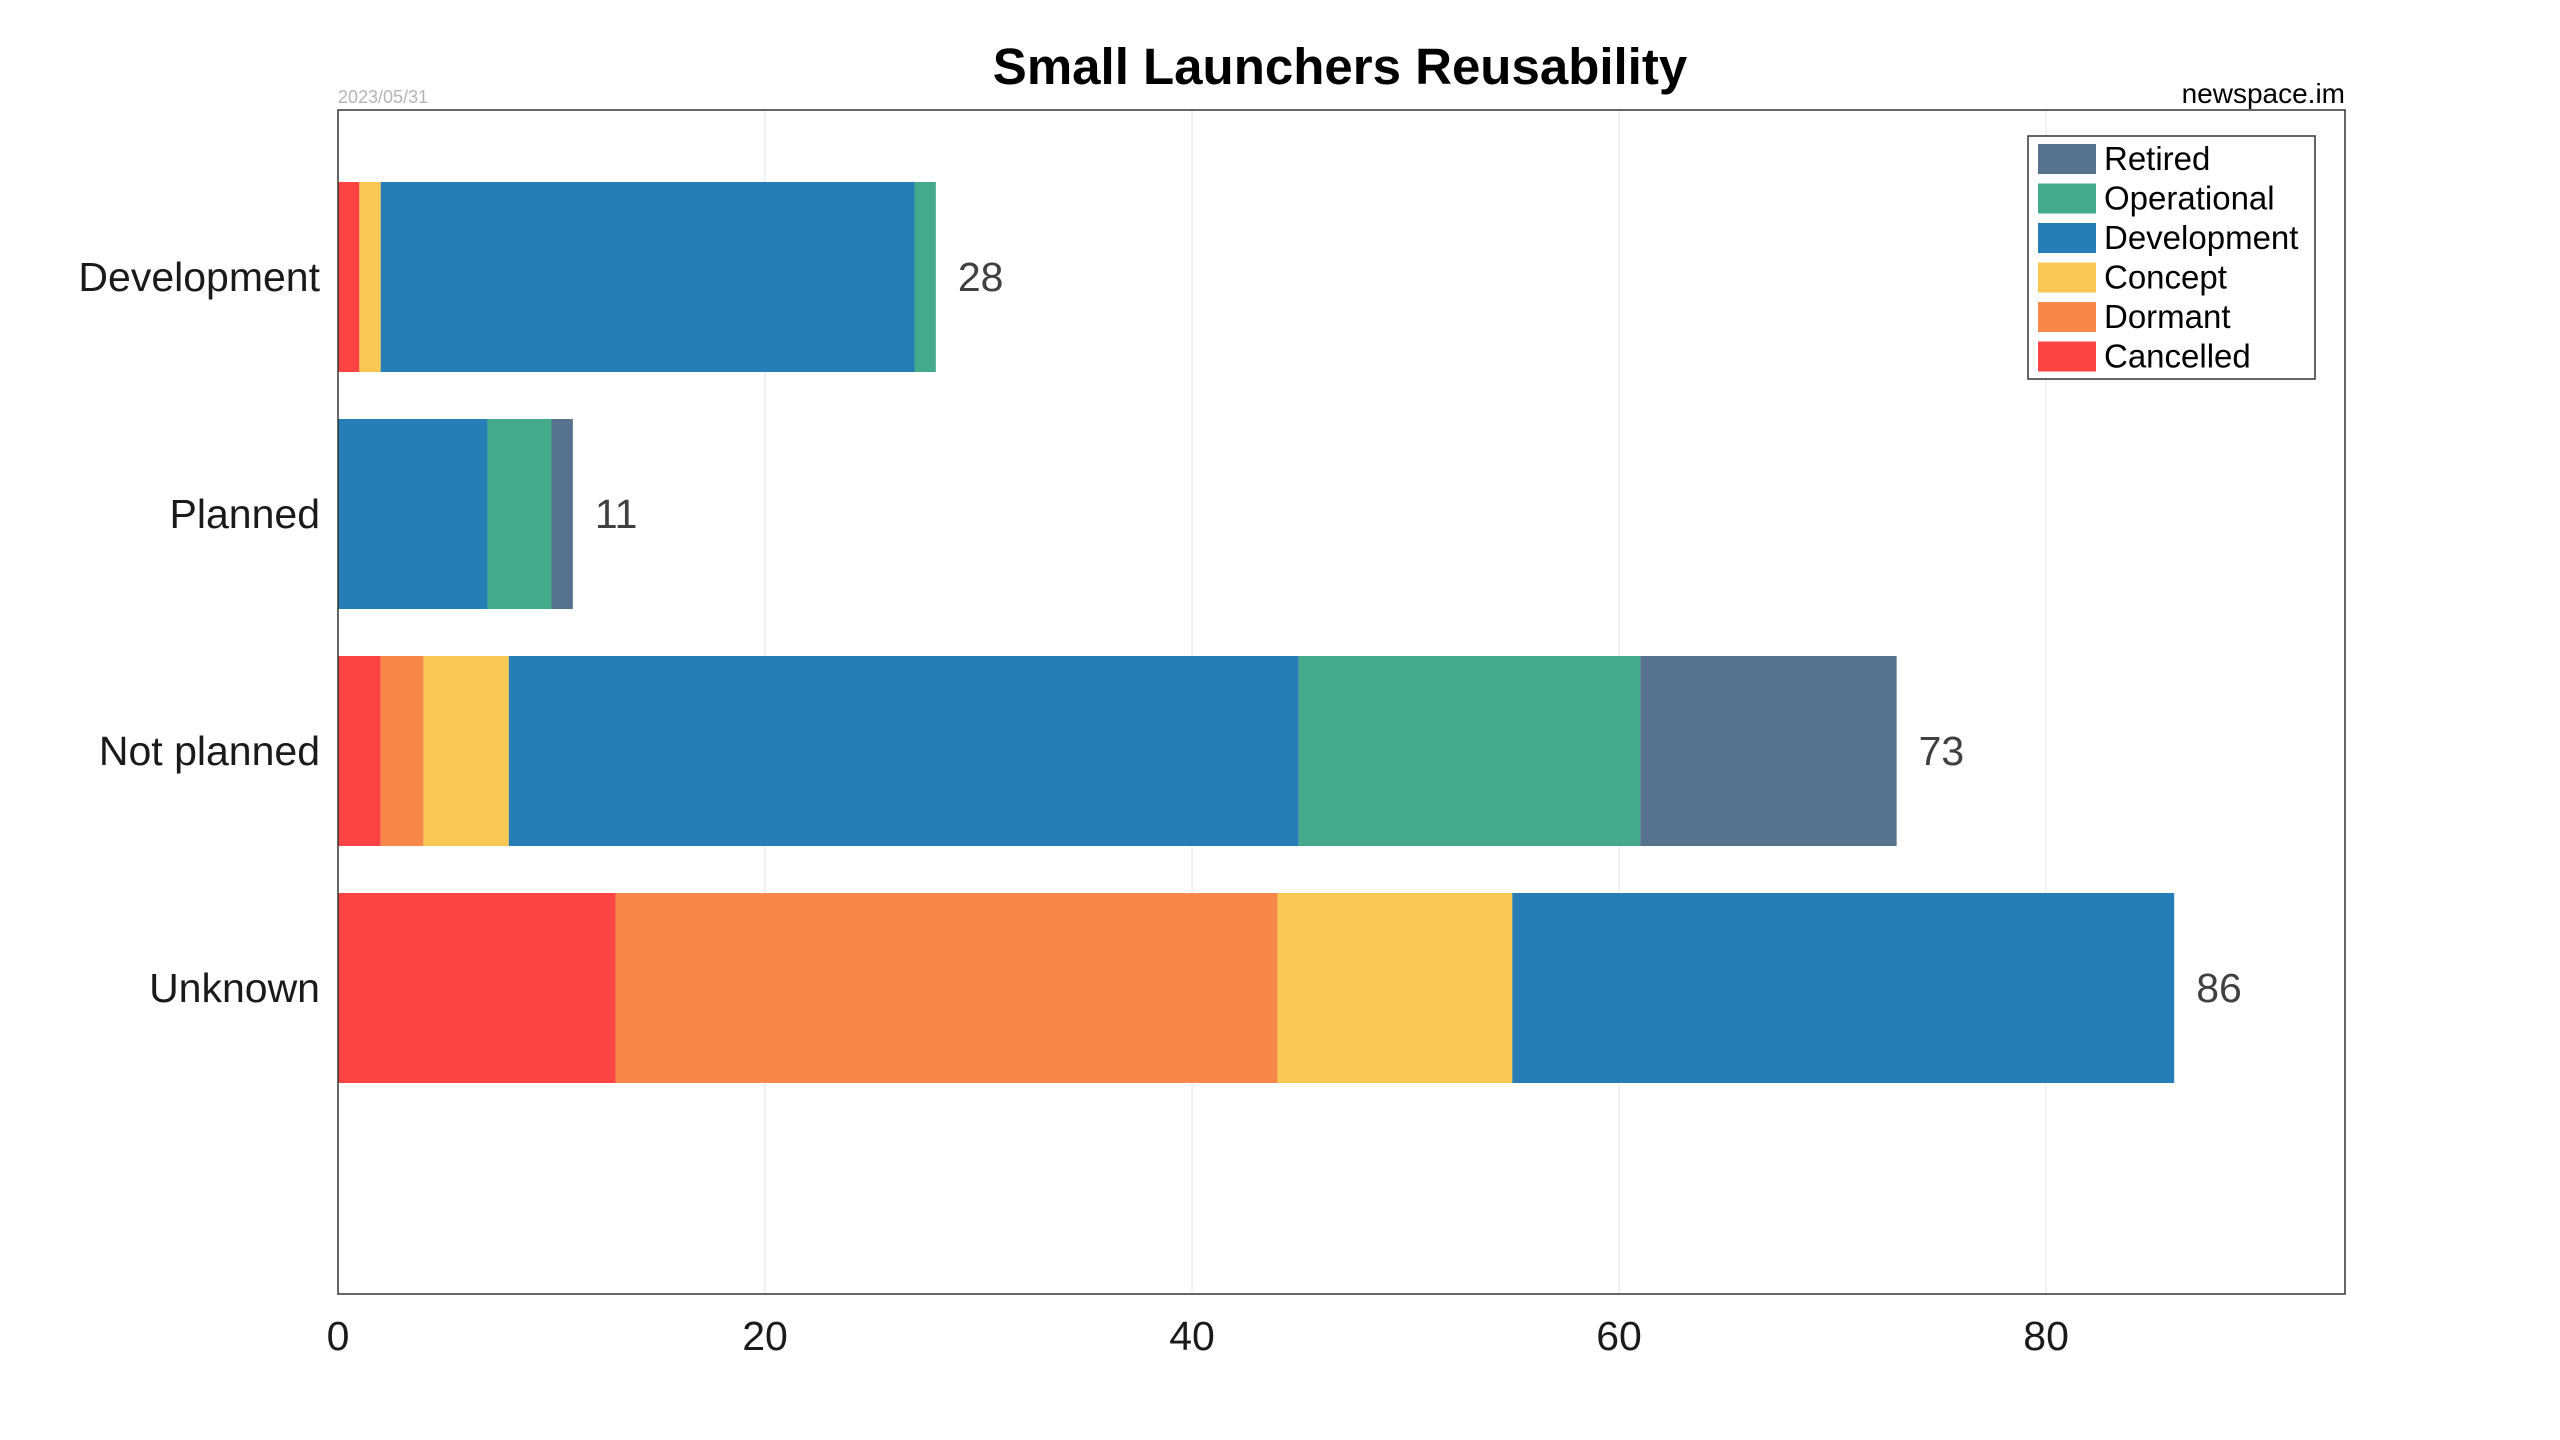 The image size is (2560, 1440). Describe the element at coordinates (562, 514) in the screenshot. I see `bar-planned-retired` at that location.